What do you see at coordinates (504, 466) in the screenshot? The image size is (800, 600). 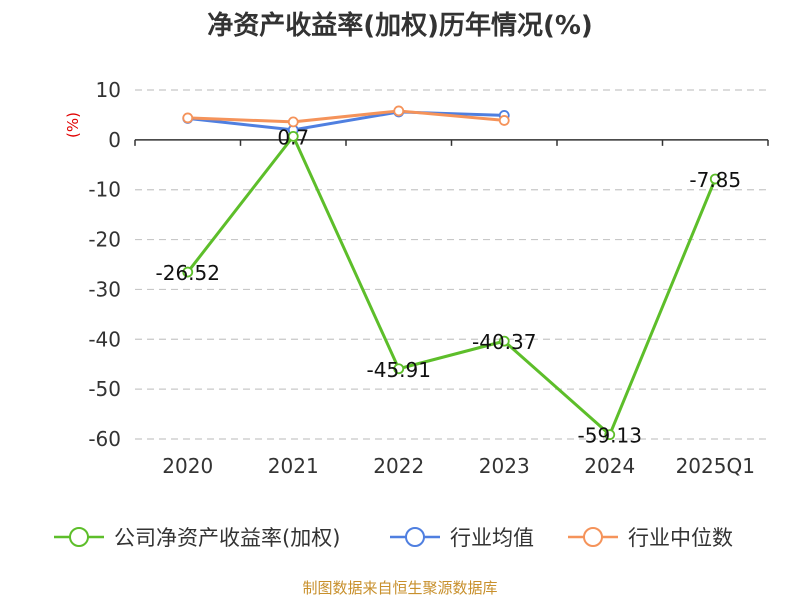 I see `x-tick-label: 2023` at bounding box center [504, 466].